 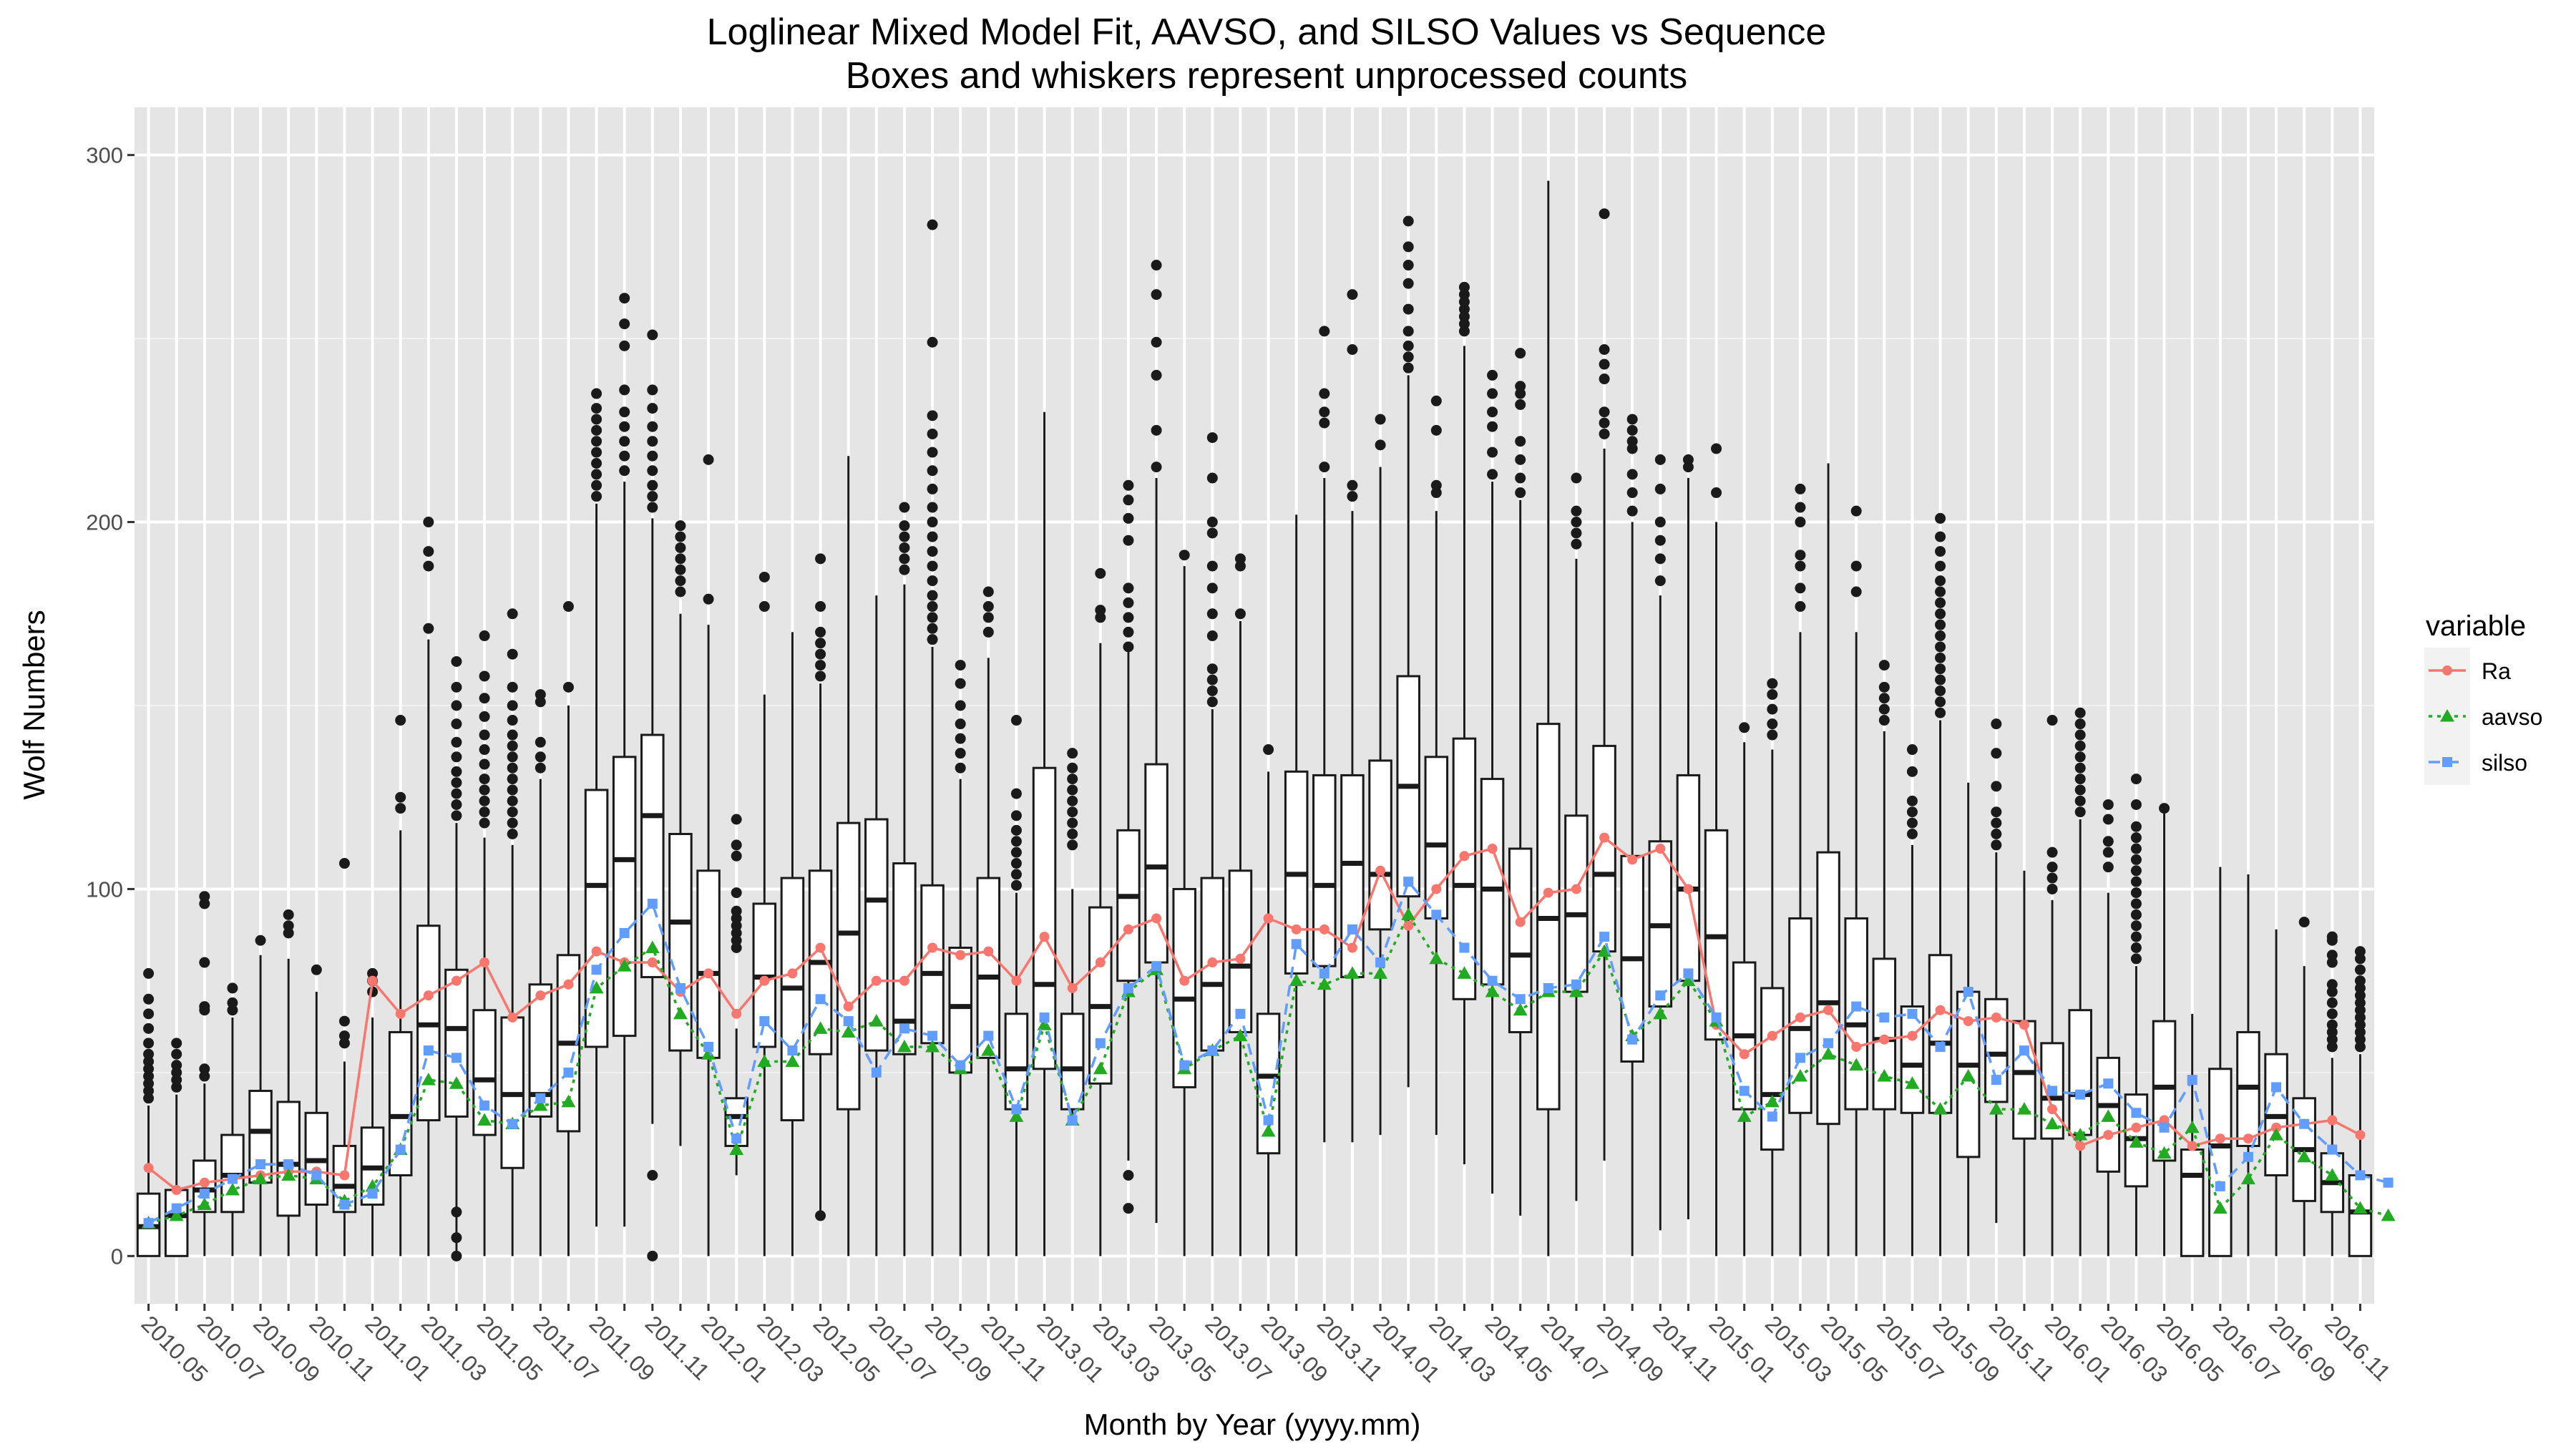 What do you see at coordinates (1184, 903) in the screenshot?
I see `box-2013.06` at bounding box center [1184, 903].